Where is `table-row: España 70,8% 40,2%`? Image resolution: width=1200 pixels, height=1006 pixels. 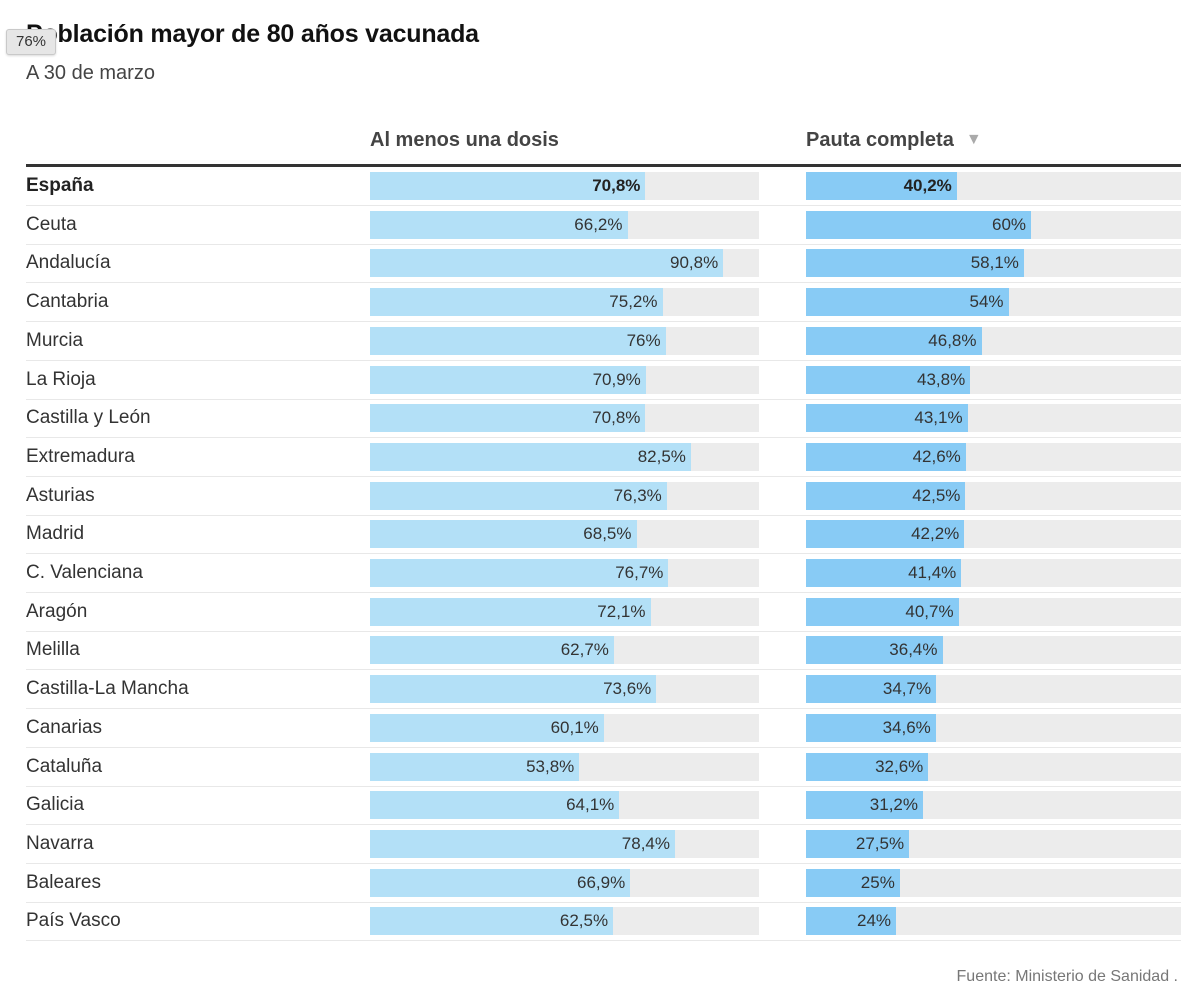
table-row: España 70,8% 40,2% is located at coordinates (600, 186).